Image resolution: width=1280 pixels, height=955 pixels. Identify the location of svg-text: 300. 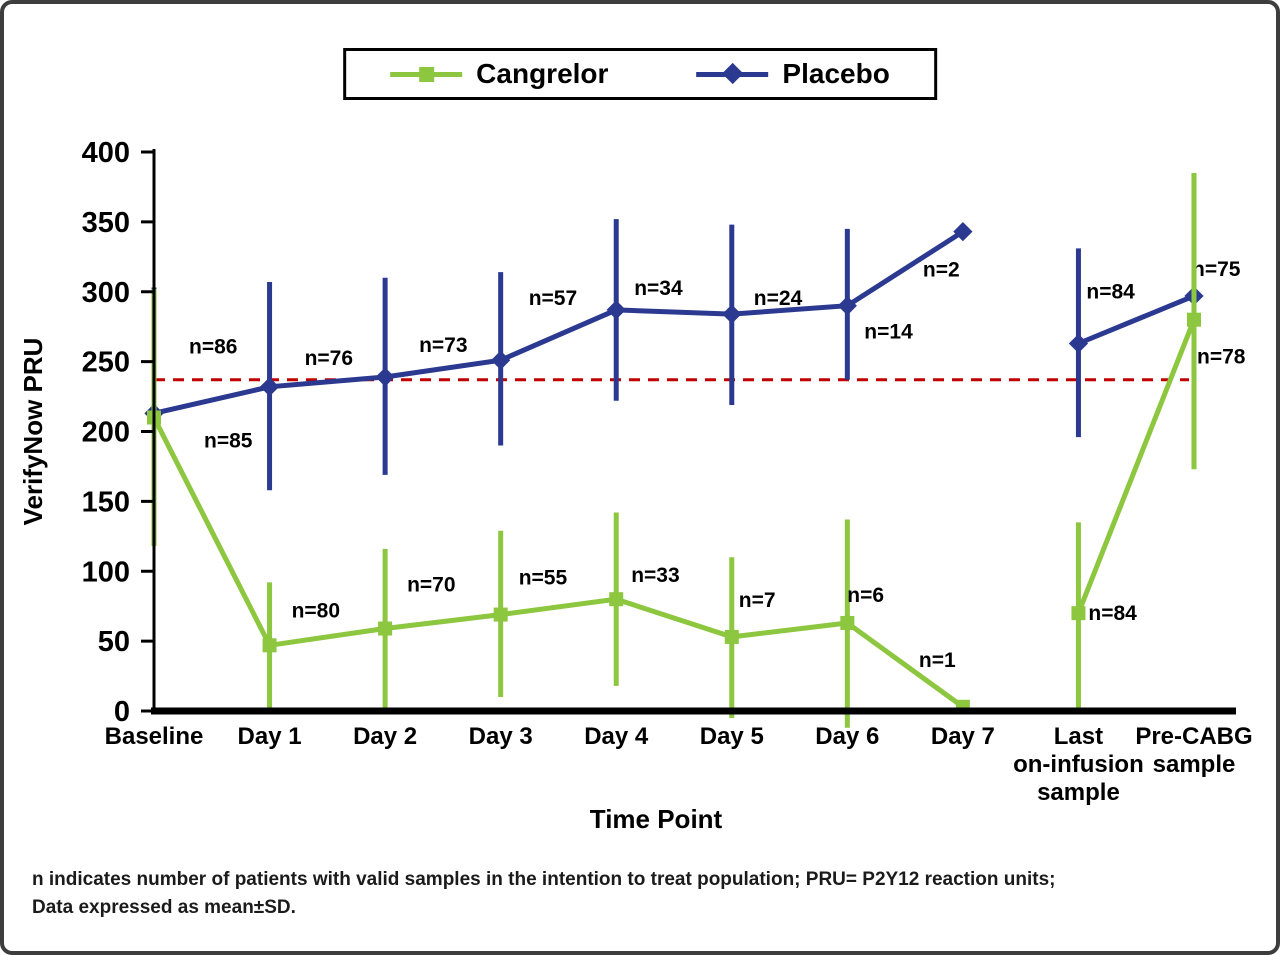
(106, 293).